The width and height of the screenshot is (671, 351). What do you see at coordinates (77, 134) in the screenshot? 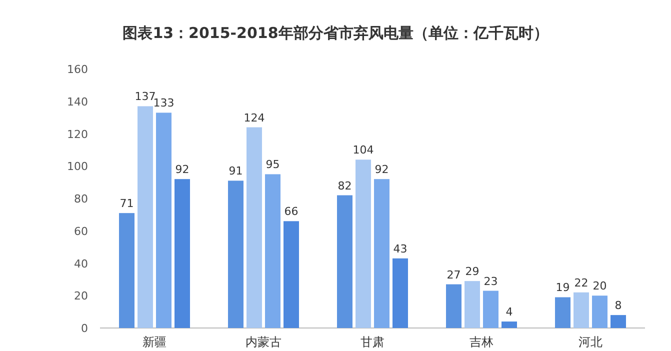
I see `y-tick-label: 120` at bounding box center [77, 134].